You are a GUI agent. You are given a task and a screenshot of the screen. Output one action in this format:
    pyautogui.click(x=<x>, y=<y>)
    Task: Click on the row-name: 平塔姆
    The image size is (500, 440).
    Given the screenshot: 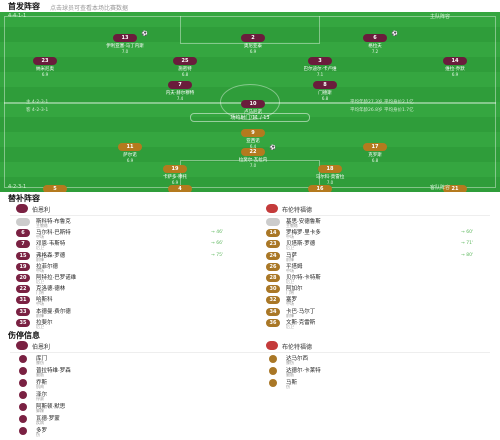 What is the action you would take?
    pyautogui.click(x=294, y=266)
    